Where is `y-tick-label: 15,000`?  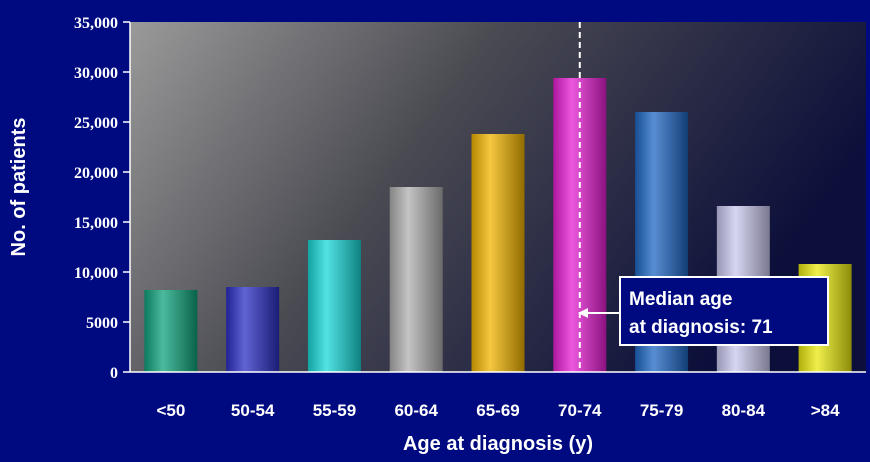
y-tick-label: 15,000 is located at coordinates (96, 223).